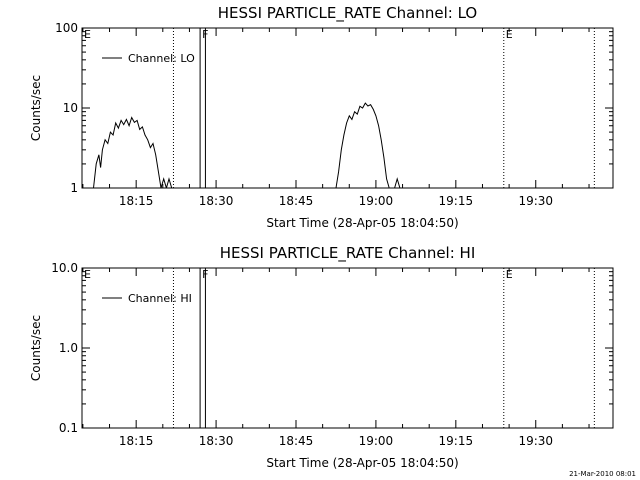 Image resolution: width=640 pixels, height=480 pixels. Describe the element at coordinates (161, 58) in the screenshot. I see `legend-label: Channel: LO` at that location.